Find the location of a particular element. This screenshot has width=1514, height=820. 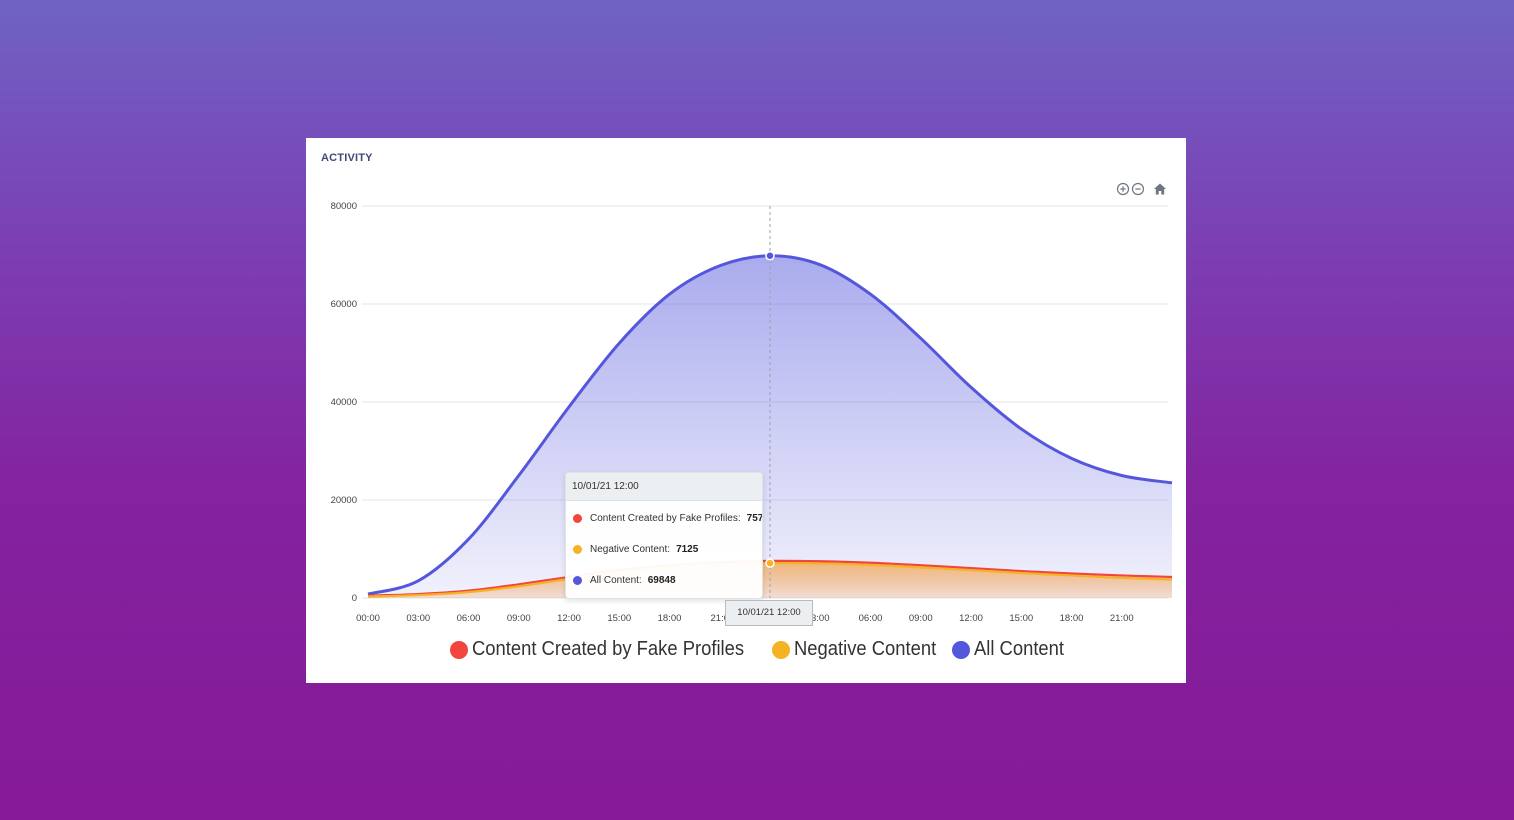

x-tick-label: 3:00 is located at coordinates (820, 618).